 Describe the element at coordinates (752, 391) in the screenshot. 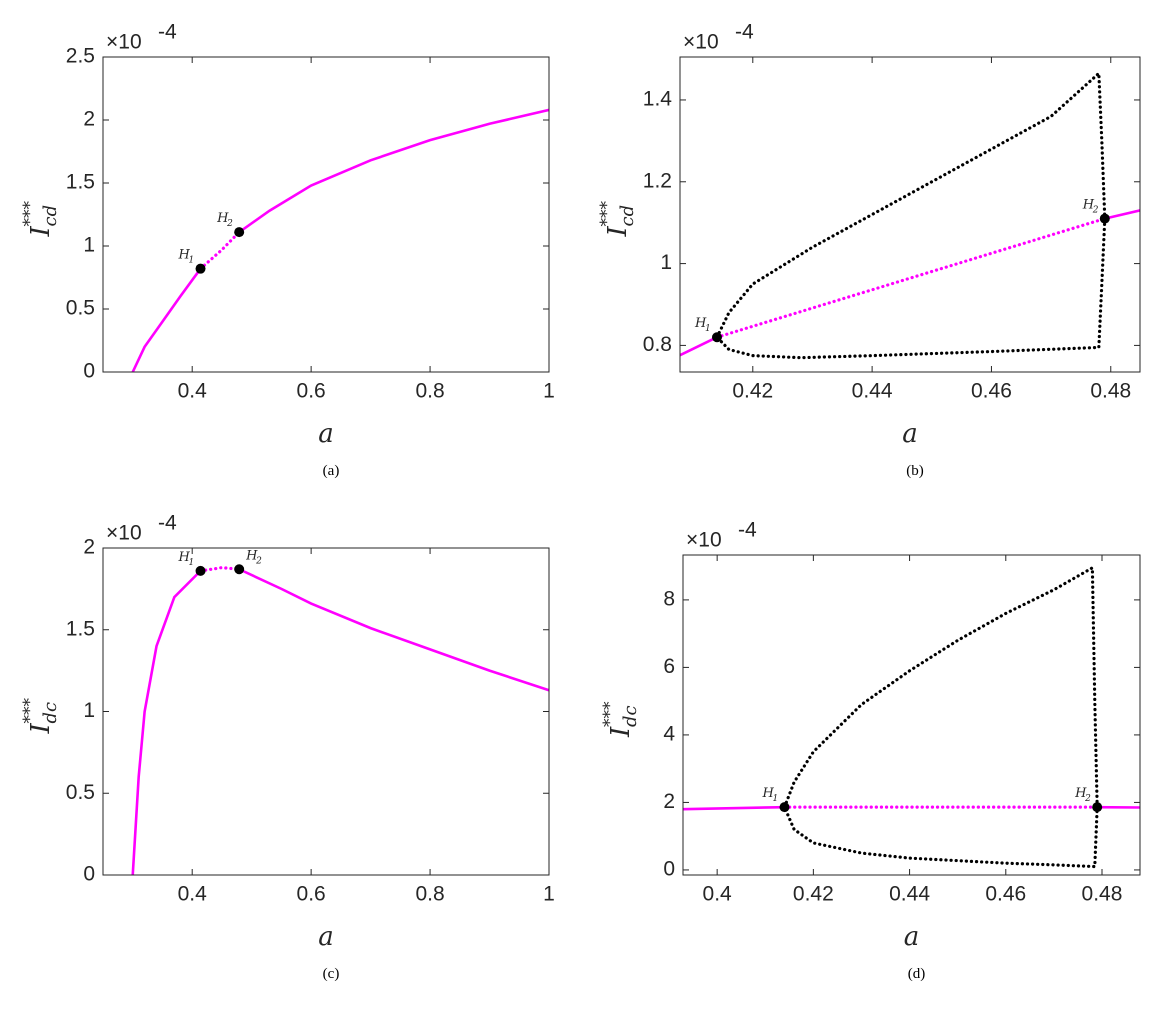

I see `x-tick-label: 0.42` at that location.